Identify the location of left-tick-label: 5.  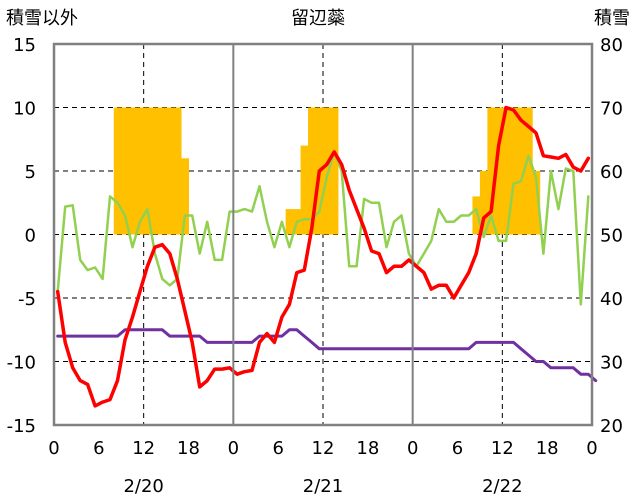
(30, 172).